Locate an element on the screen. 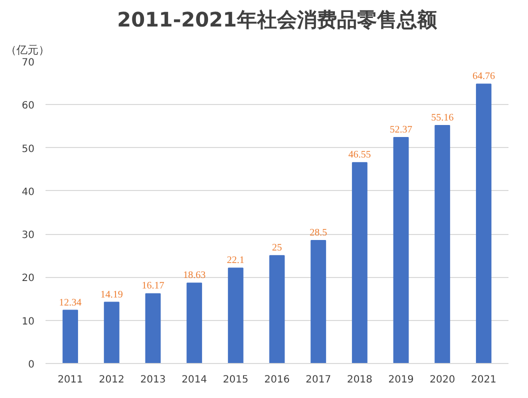  x-tick-label: 2016 is located at coordinates (277, 380).